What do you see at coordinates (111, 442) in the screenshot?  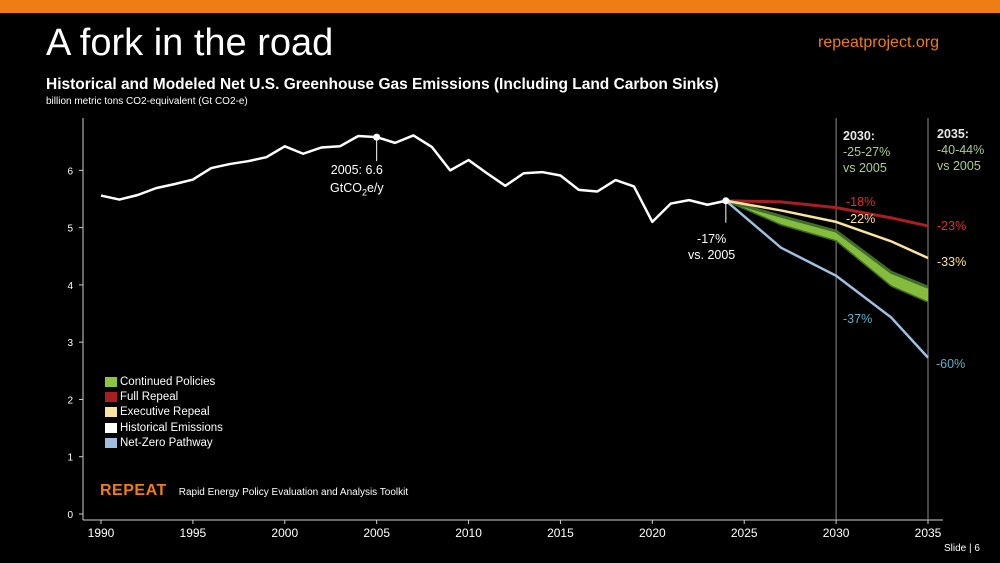 I see `legend-swatch-net-zero` at bounding box center [111, 442].